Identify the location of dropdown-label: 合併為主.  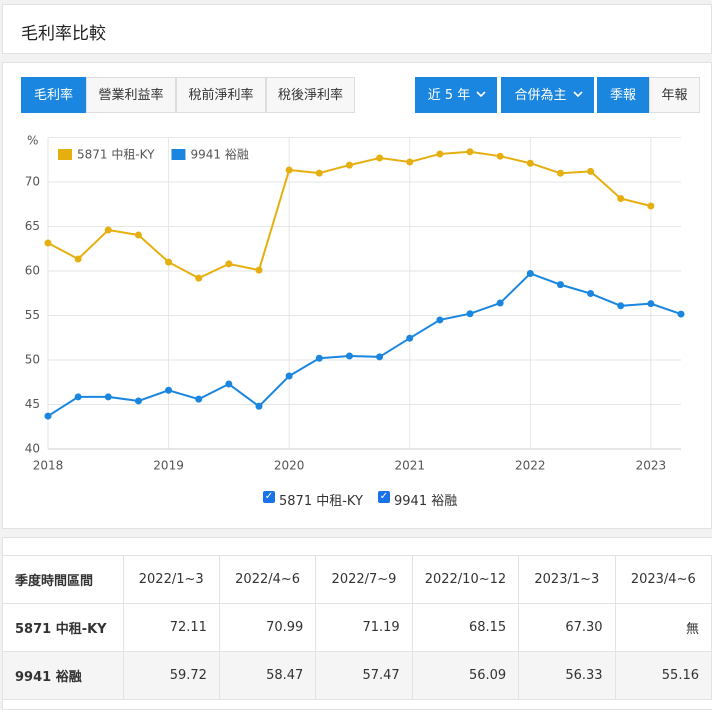
(540, 95).